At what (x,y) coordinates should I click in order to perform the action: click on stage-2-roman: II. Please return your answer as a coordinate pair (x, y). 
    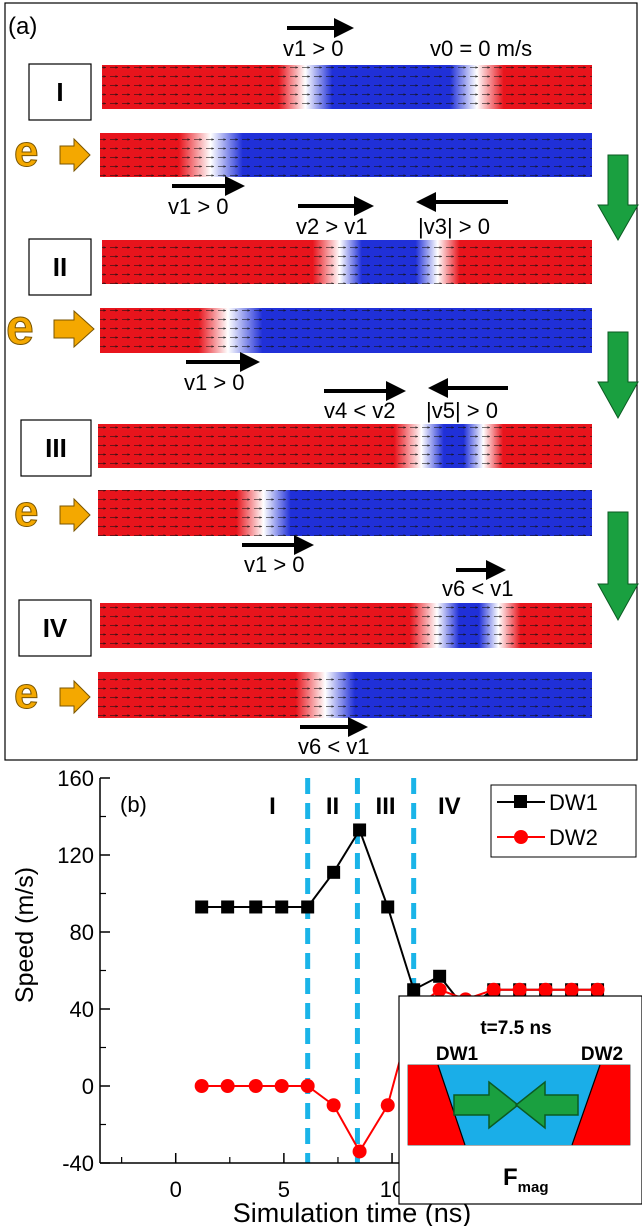
    Looking at the image, I should click on (60, 267).